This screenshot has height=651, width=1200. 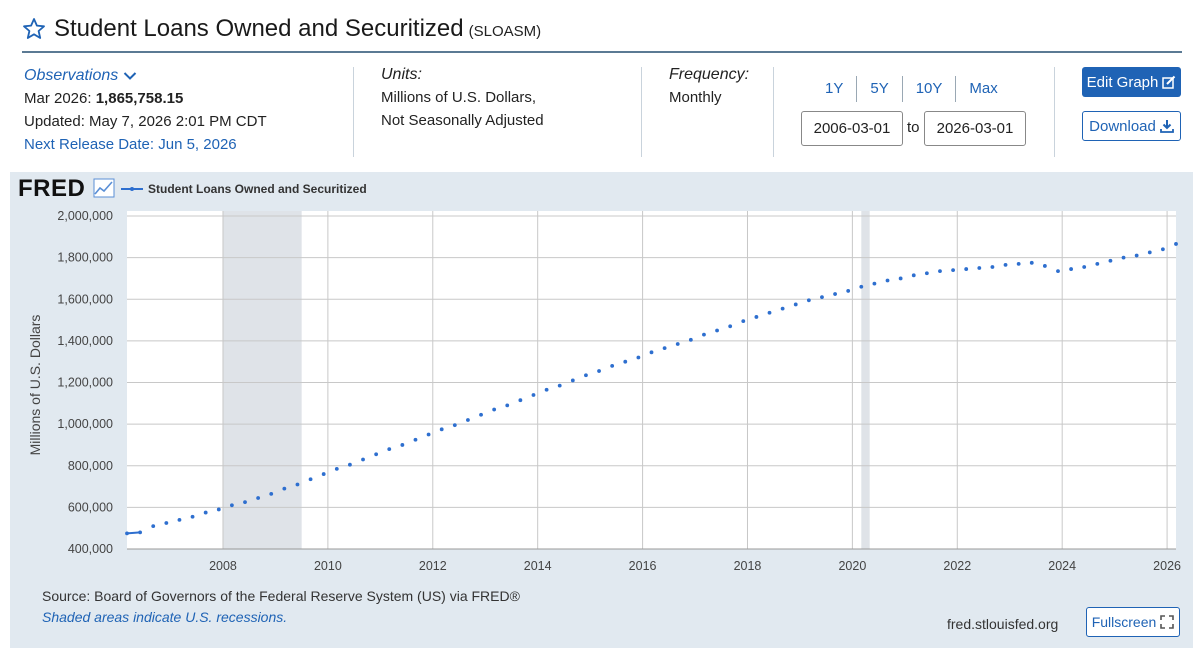 What do you see at coordinates (709, 74) in the screenshot?
I see `frequency-label: Frequency:` at bounding box center [709, 74].